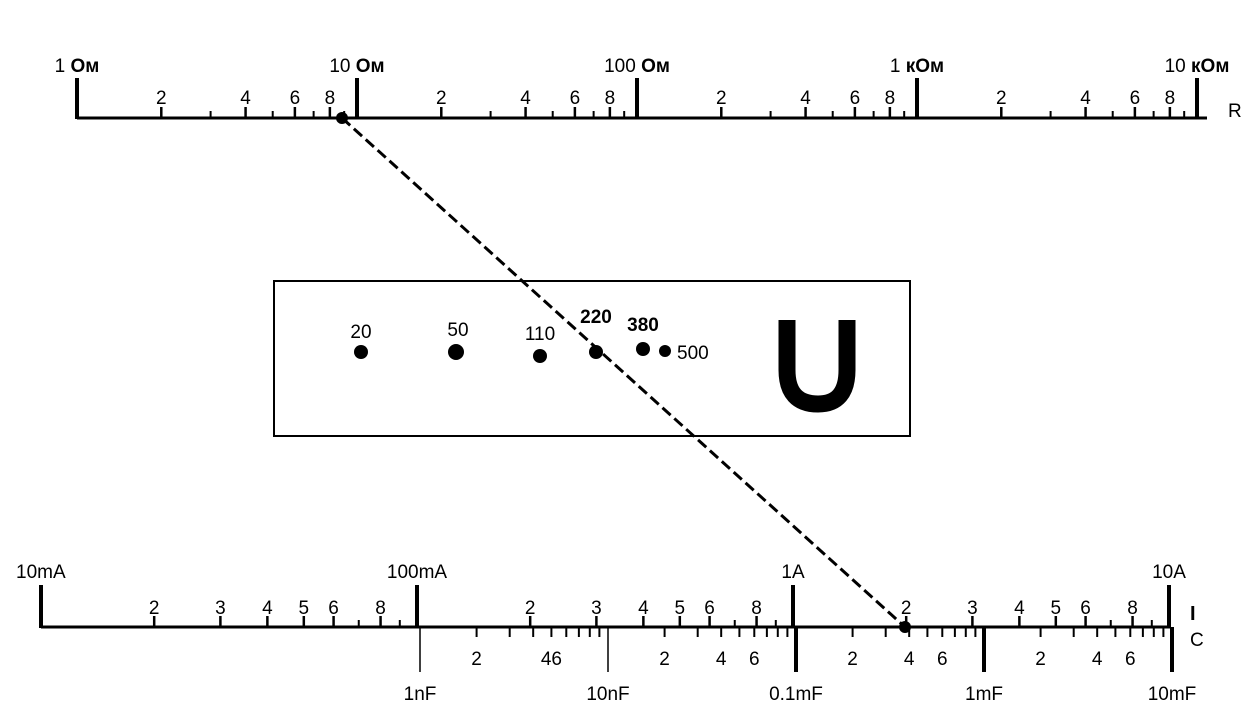 The image size is (1246, 713). I want to click on voltage-point-label: 110, so click(540, 334).